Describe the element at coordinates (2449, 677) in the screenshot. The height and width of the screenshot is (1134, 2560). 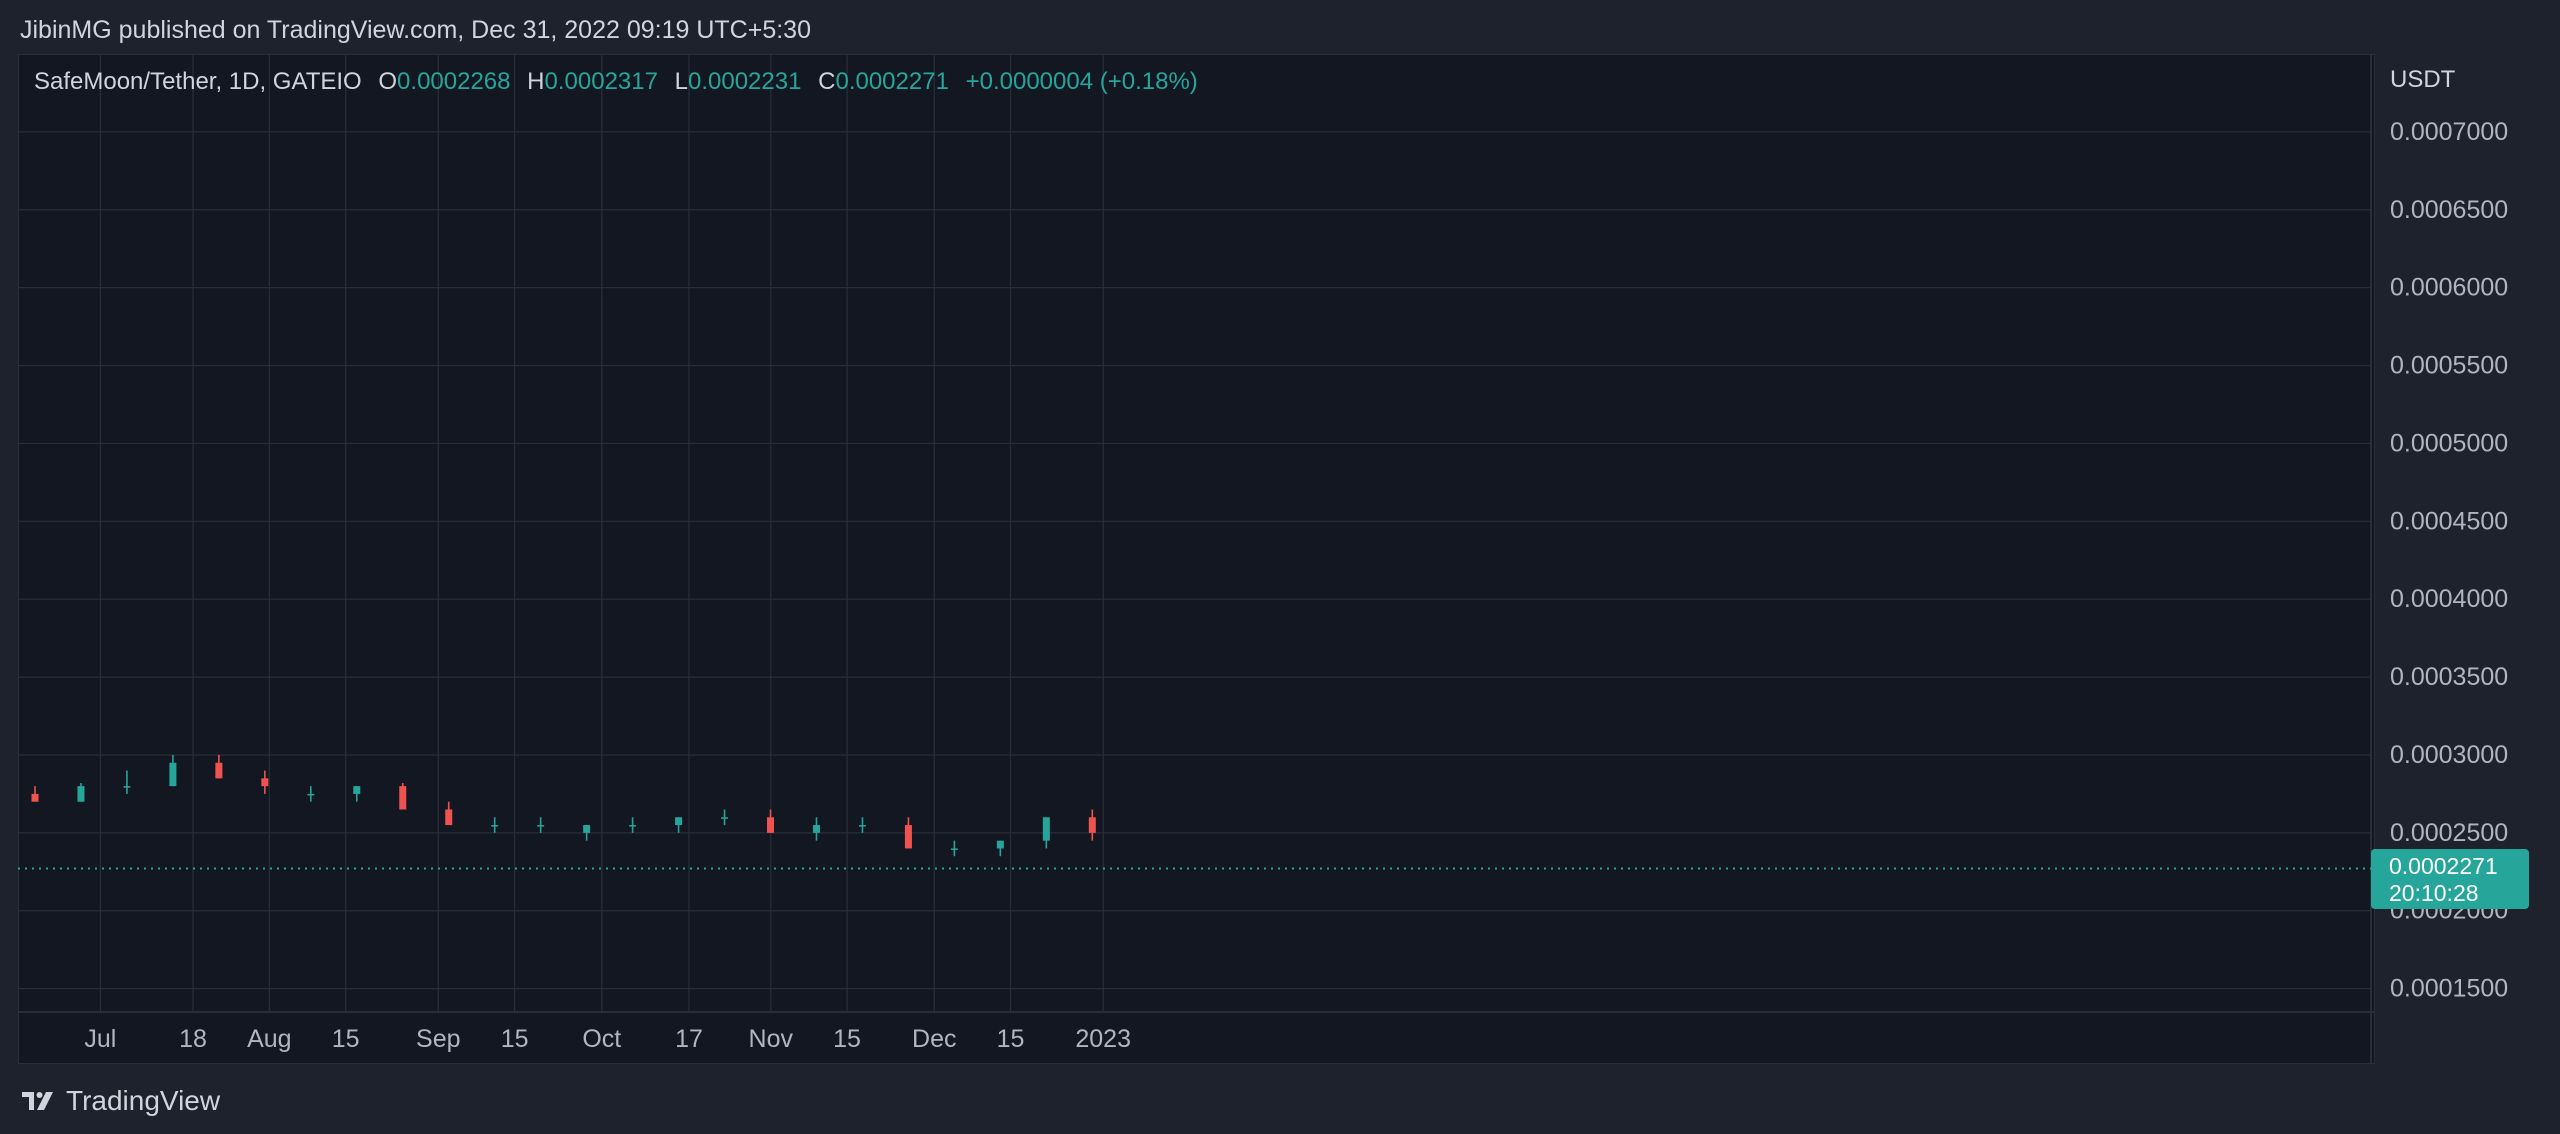
I see `price-tick-label: 0.0003500` at that location.